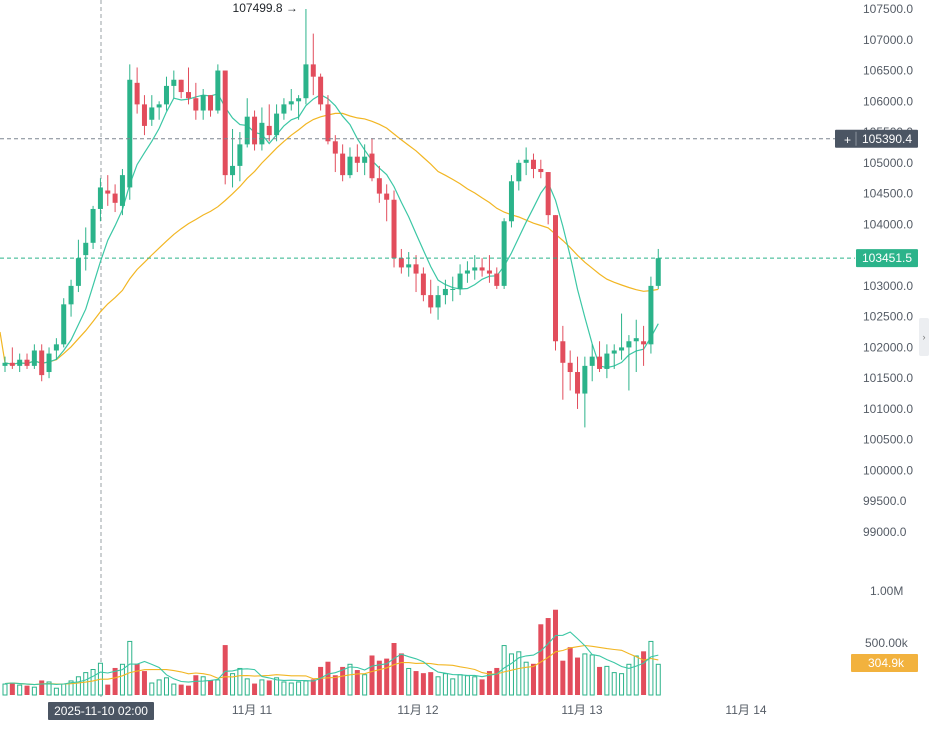 The image size is (936, 739). I want to click on x-tick-label: 11月 12, so click(417, 710).